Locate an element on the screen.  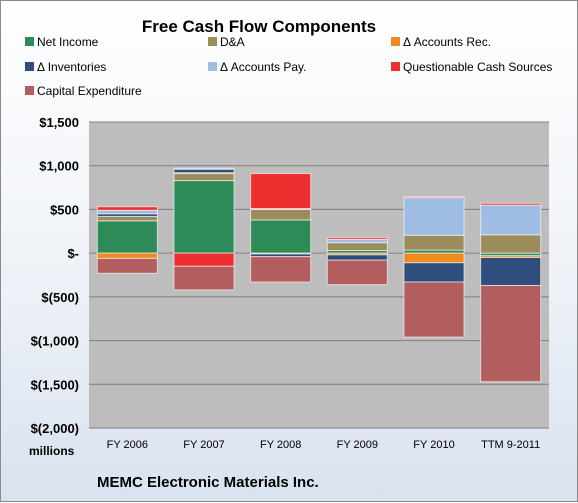
legend-label: Net Income is located at coordinates (68, 42).